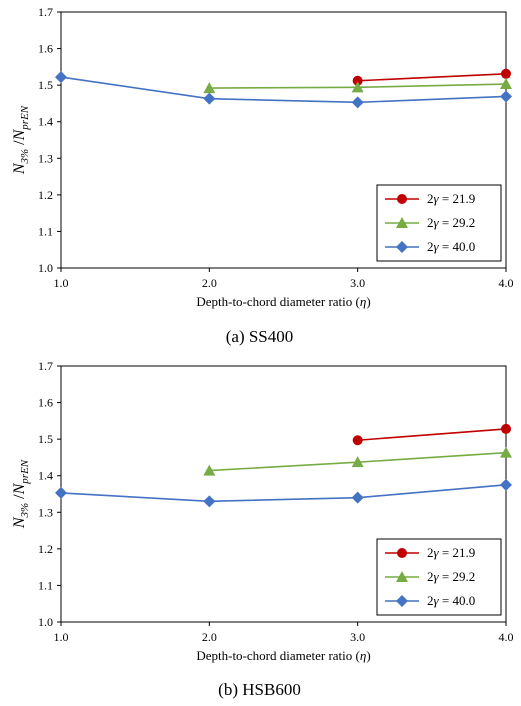  What do you see at coordinates (259, 689) in the screenshot?
I see `chart-caption: (b) HSB600` at bounding box center [259, 689].